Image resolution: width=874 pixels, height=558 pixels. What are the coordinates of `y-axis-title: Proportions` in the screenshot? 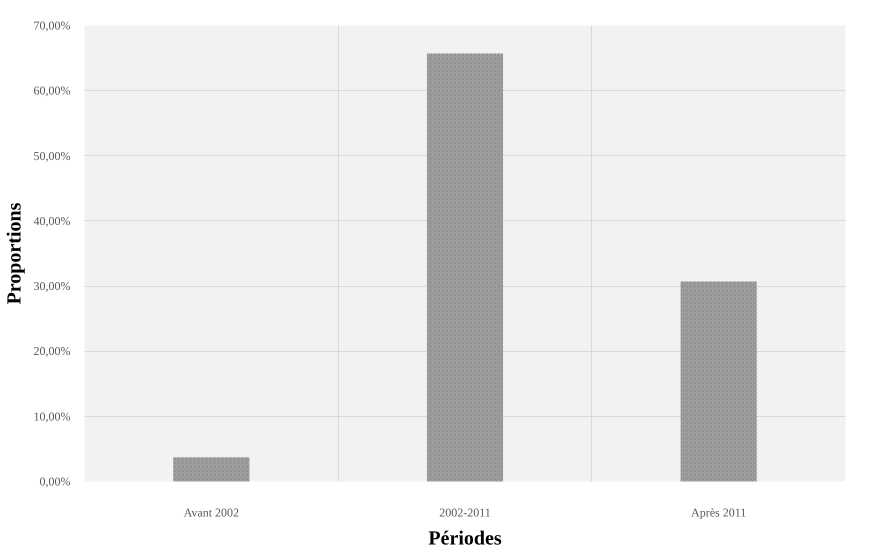 It's located at (15, 253).